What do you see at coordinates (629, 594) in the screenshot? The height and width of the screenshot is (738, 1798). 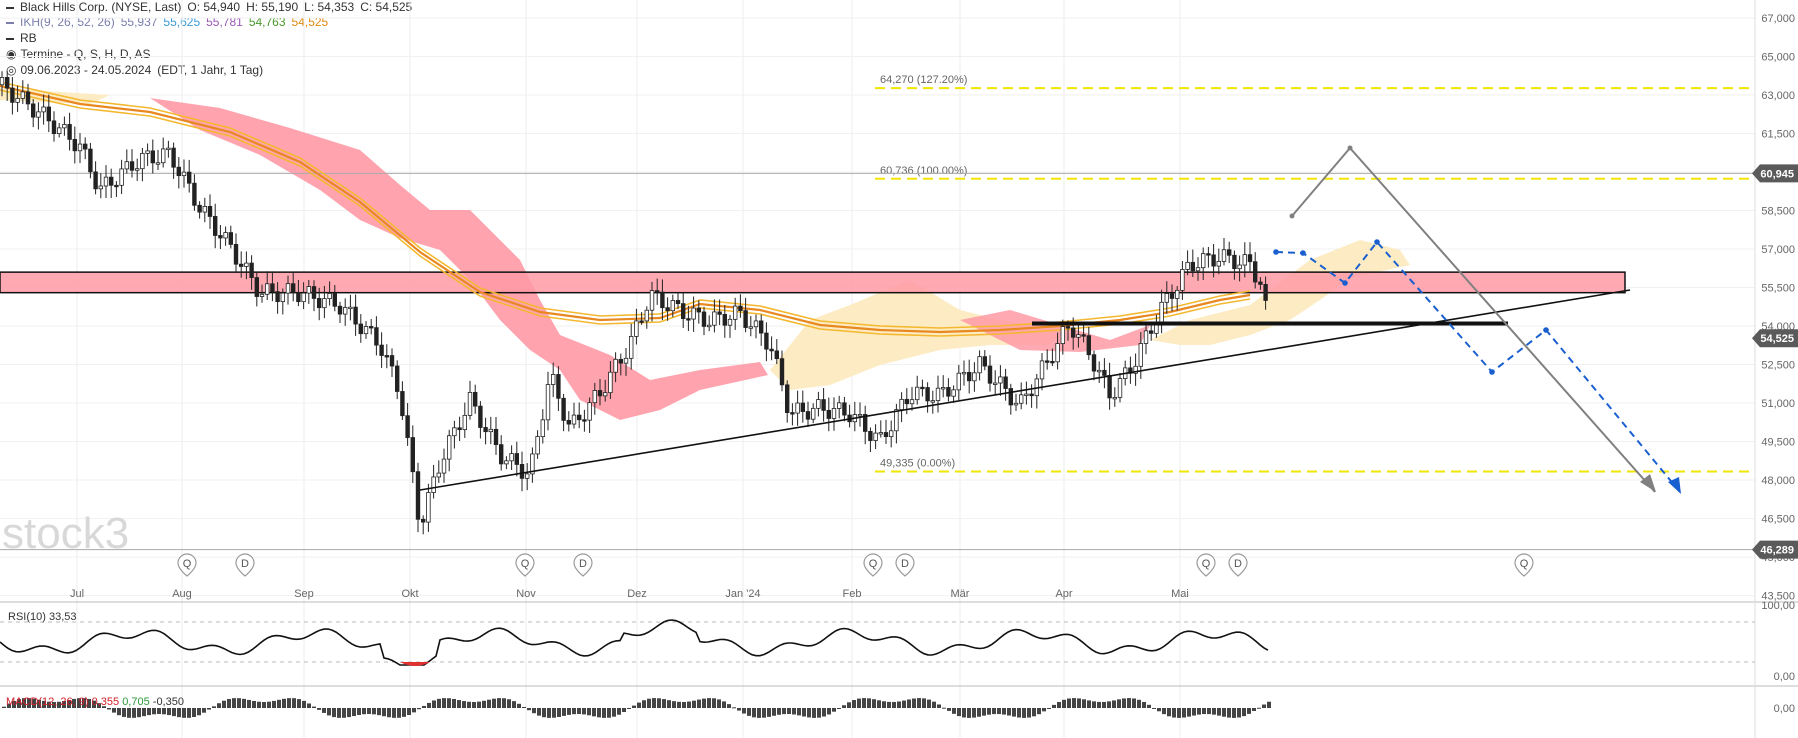 I see `x-axis-months: Jul Aug Sep Okt Nov Dez Jan '24 Feb Mär Apr Mai` at bounding box center [629, 594].